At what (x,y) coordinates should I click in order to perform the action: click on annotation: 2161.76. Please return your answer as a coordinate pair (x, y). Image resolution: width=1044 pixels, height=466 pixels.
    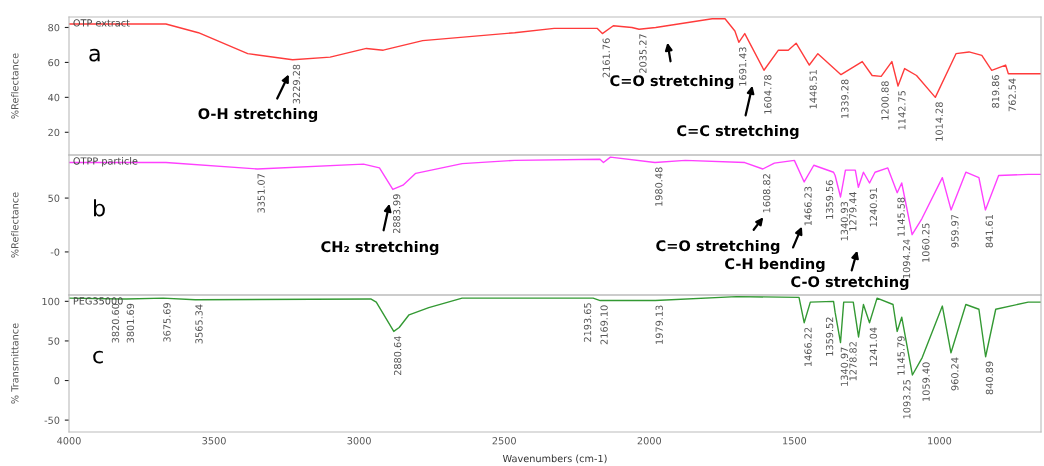
    Looking at the image, I should click on (606, 58).